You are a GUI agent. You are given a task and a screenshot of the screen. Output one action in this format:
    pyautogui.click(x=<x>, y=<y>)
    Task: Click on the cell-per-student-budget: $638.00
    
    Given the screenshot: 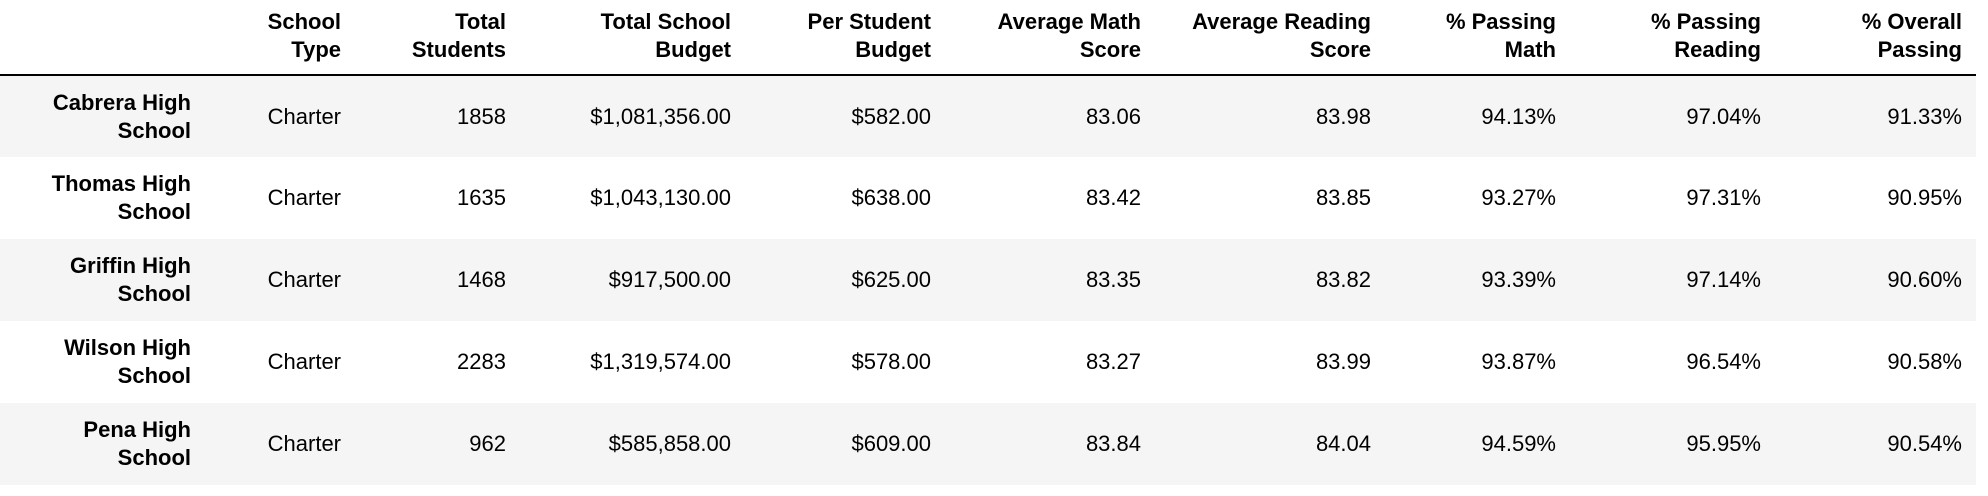 What is the action you would take?
    pyautogui.click(x=891, y=197)
    